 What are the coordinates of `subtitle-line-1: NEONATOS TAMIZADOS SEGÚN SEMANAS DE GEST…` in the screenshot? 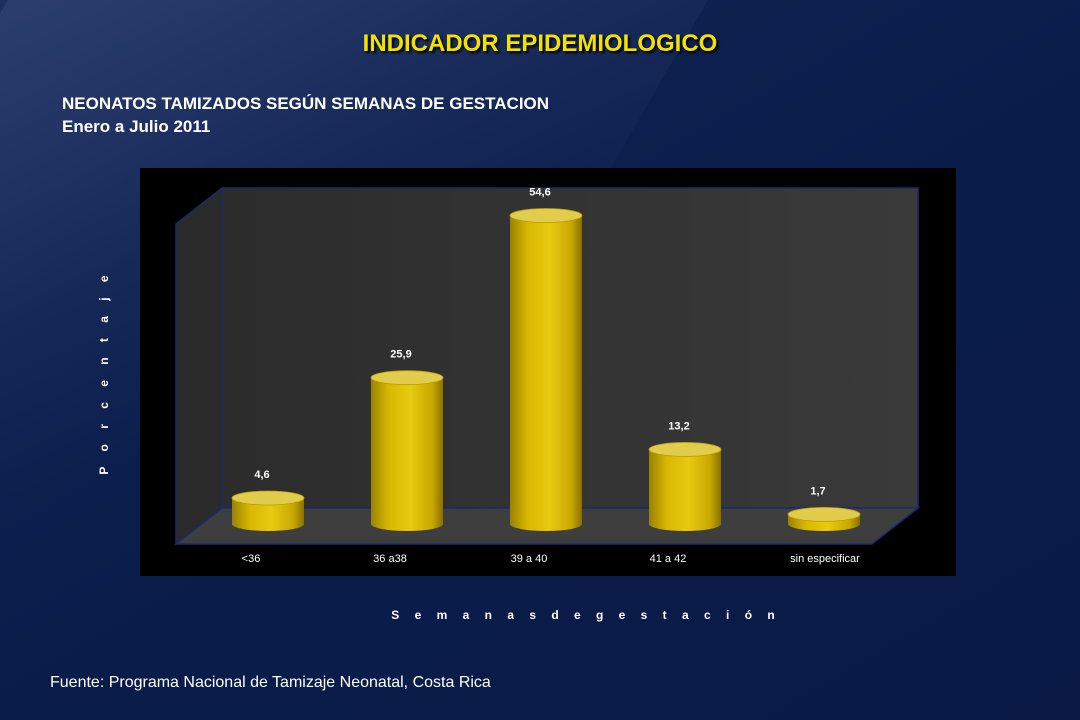 It's located at (306, 103).